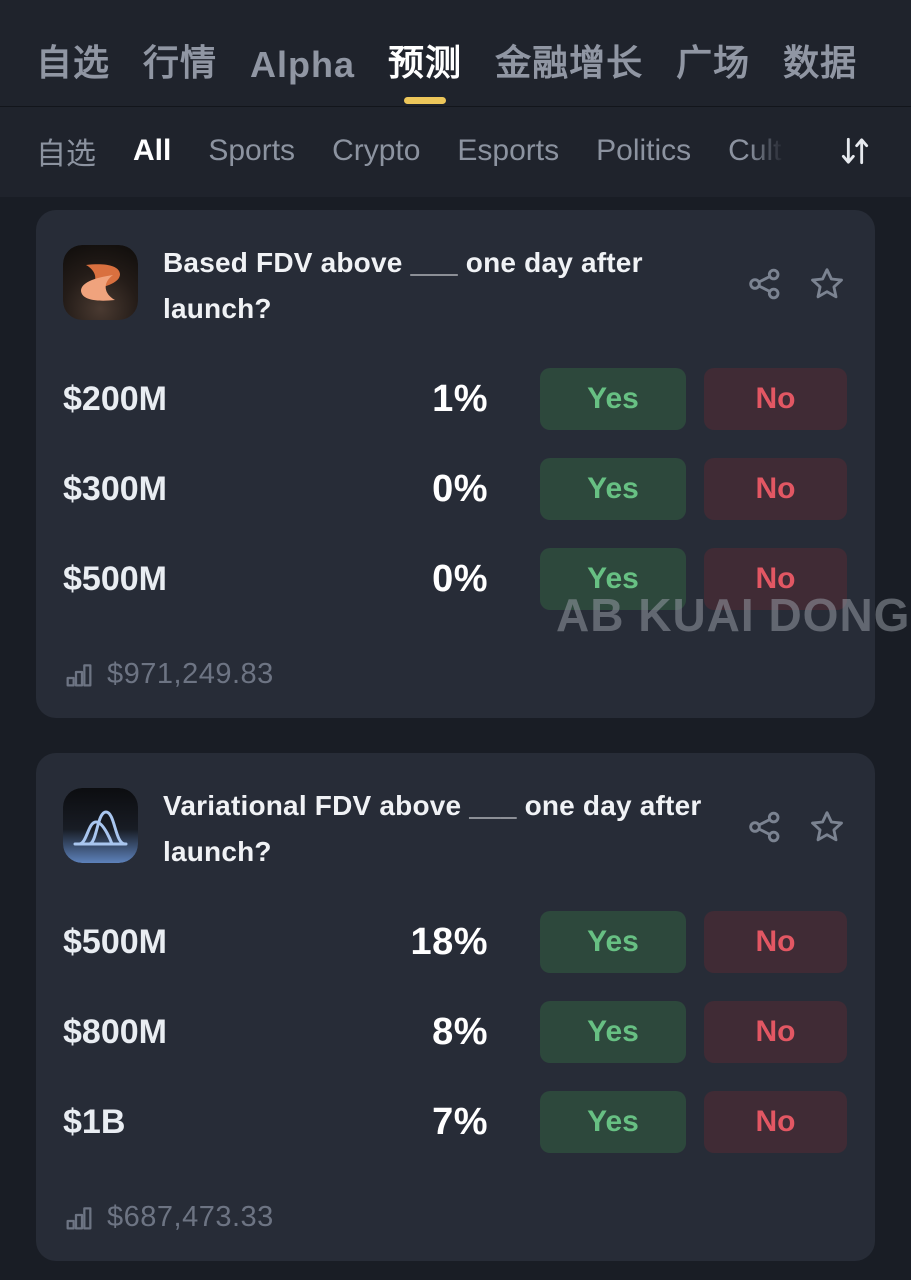  What do you see at coordinates (449, 941) in the screenshot?
I see `outcome-probability: 18%` at bounding box center [449, 941].